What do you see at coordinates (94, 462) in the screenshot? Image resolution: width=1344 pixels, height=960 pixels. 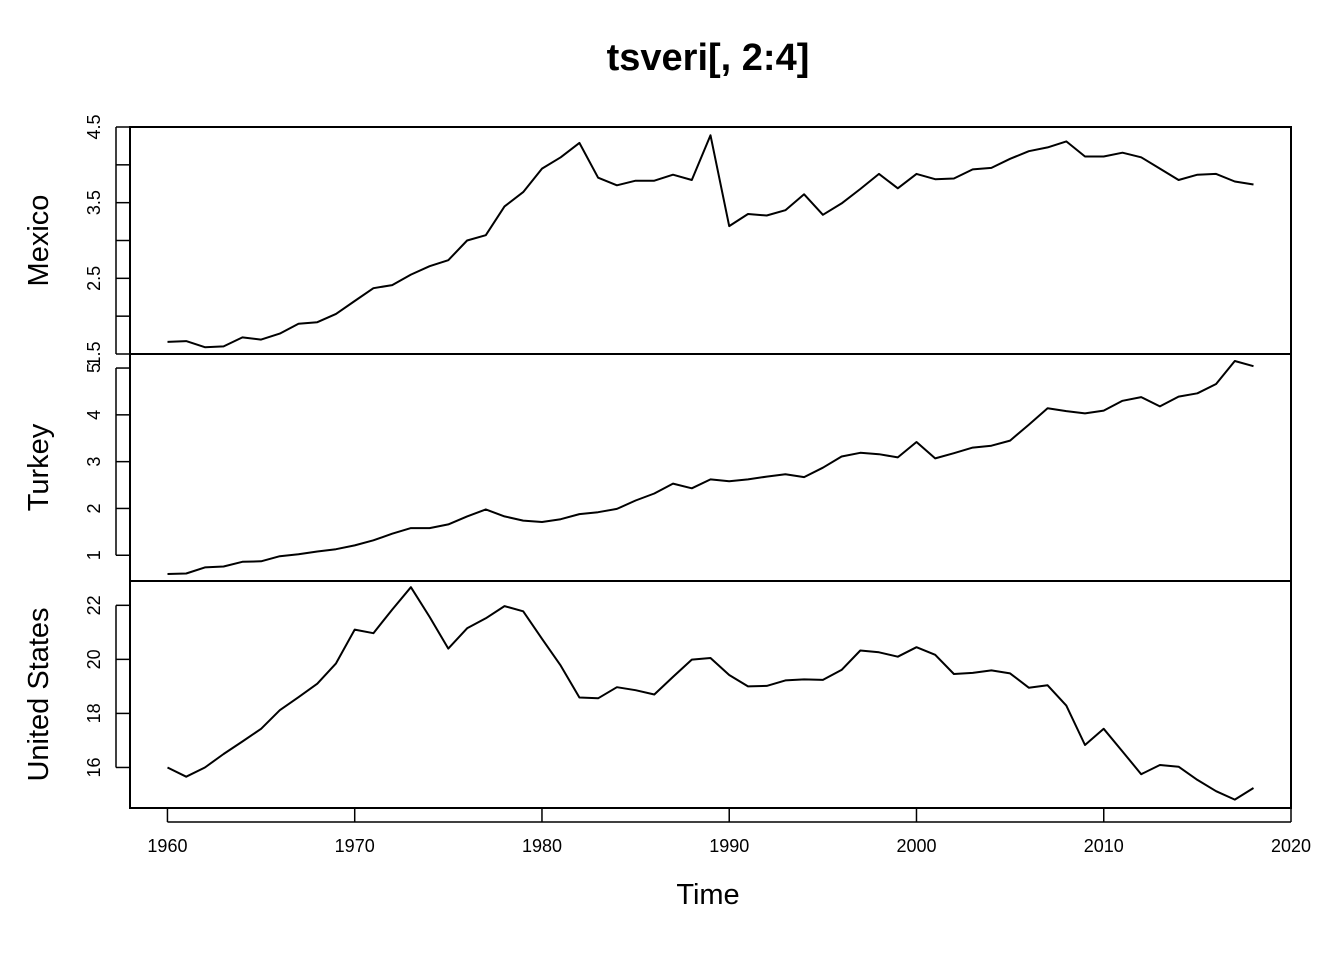 I see `y-tick-label-turkey: 3` at bounding box center [94, 462].